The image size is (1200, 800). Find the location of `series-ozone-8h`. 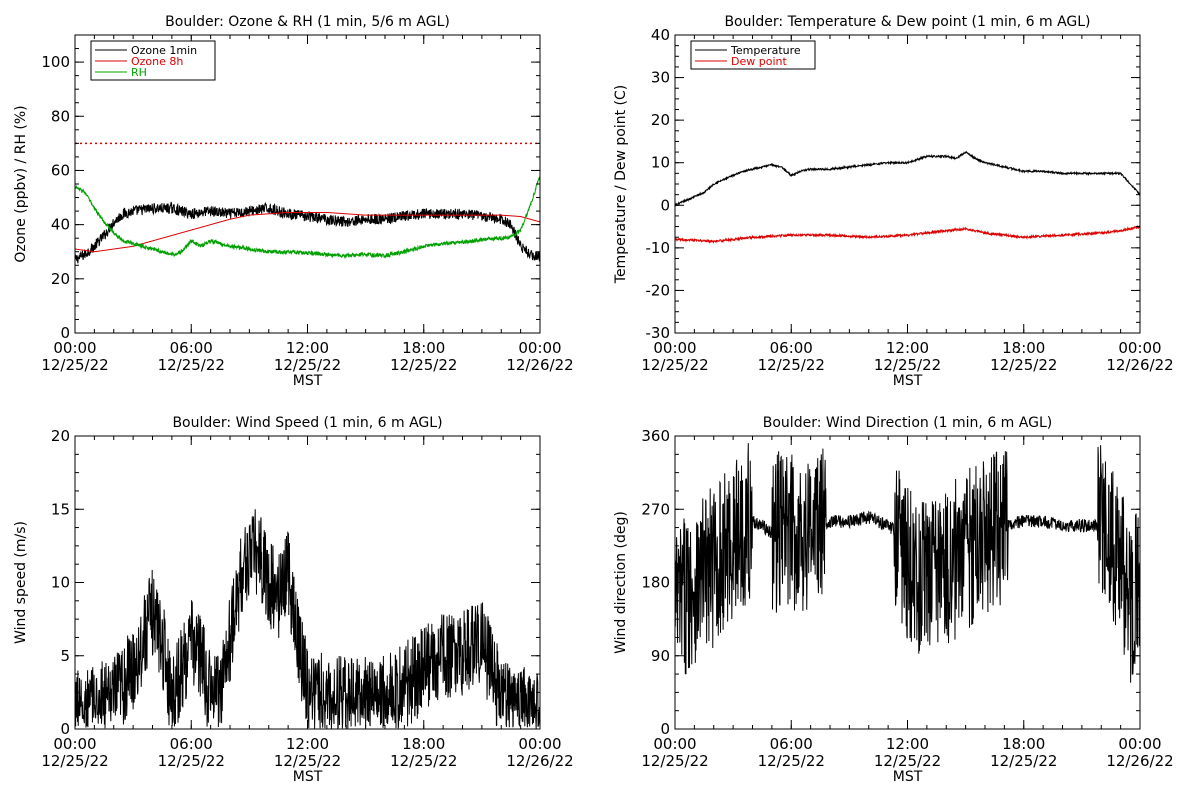

series-ozone-8h is located at coordinates (307, 232).